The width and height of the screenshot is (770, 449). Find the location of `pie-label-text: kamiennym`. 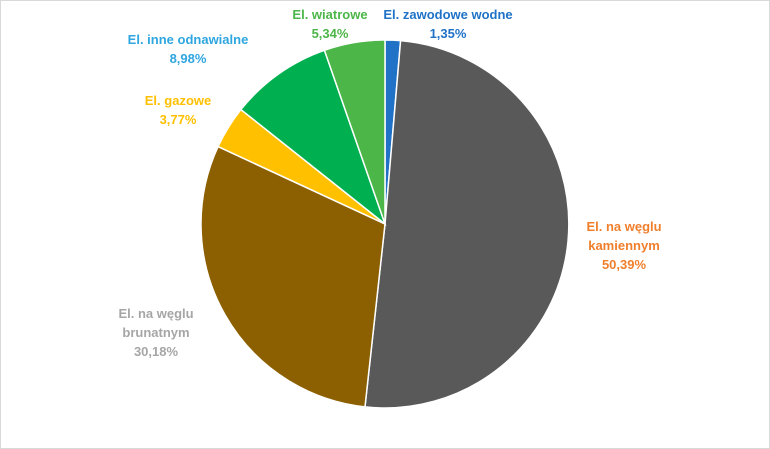

pie-label-text: kamiennym is located at coordinates (624, 245).